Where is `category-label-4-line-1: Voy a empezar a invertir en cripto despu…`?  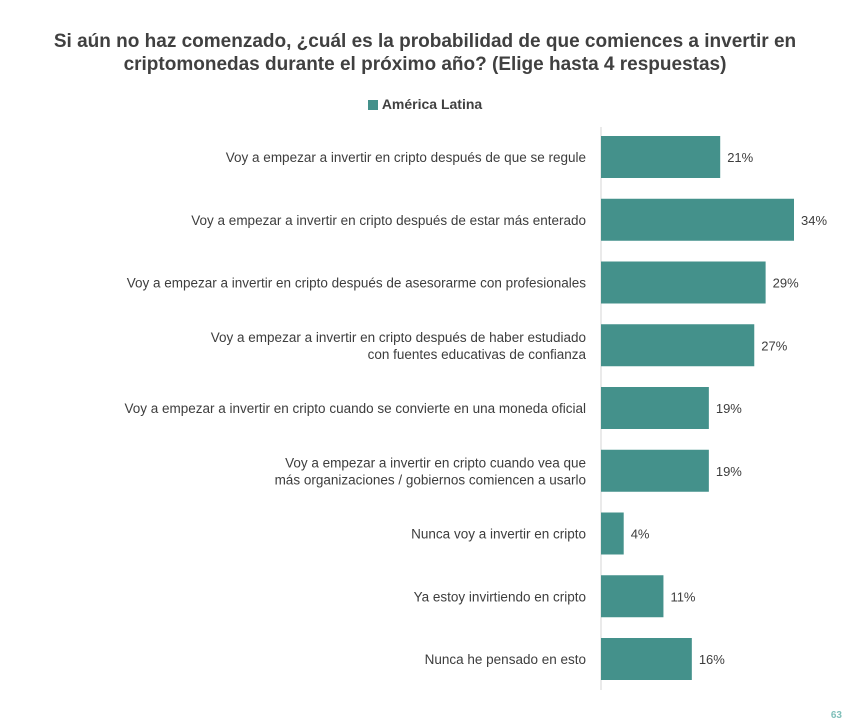
category-label-4-line-1: Voy a empezar a invertir en cripto despu… is located at coordinates (398, 337).